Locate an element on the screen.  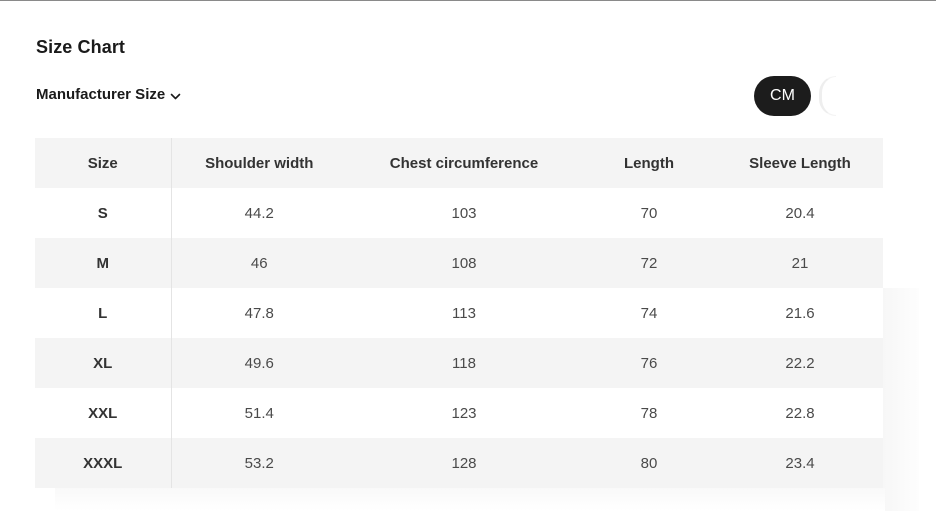
length-cell: 78 is located at coordinates (649, 413).